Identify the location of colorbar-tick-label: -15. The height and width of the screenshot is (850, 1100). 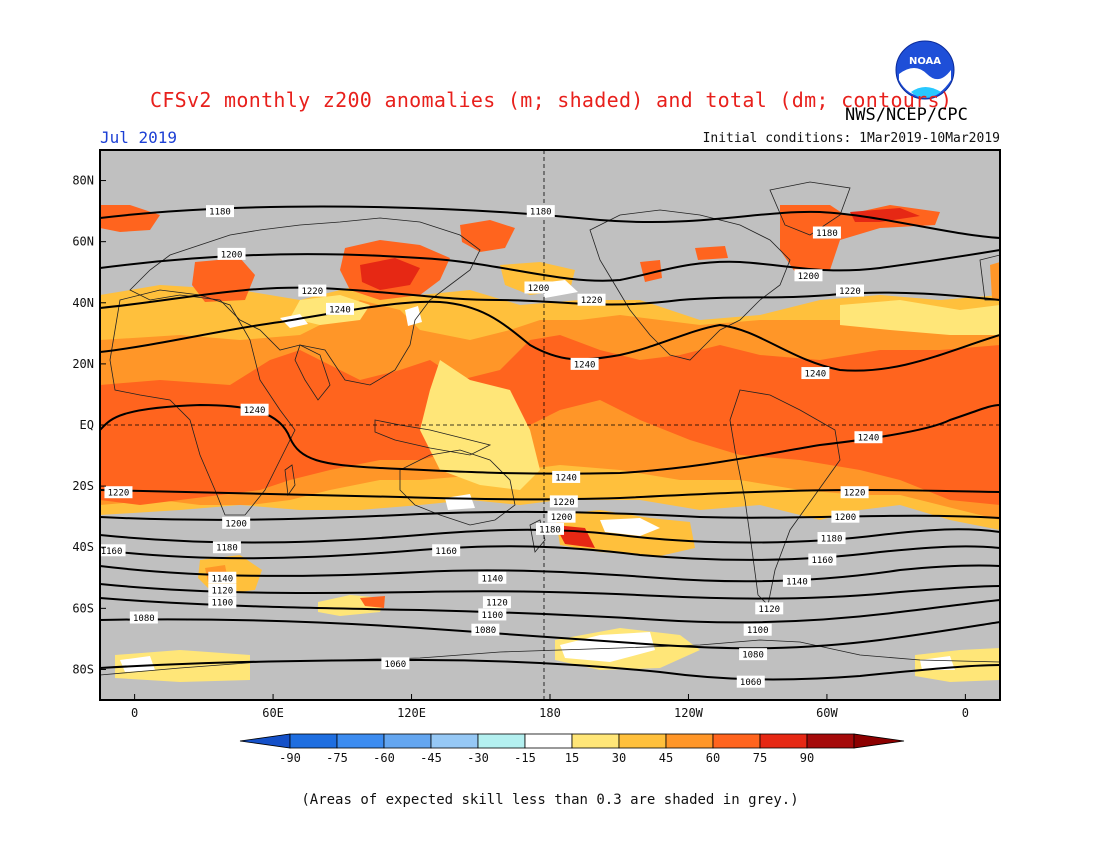
(525, 758).